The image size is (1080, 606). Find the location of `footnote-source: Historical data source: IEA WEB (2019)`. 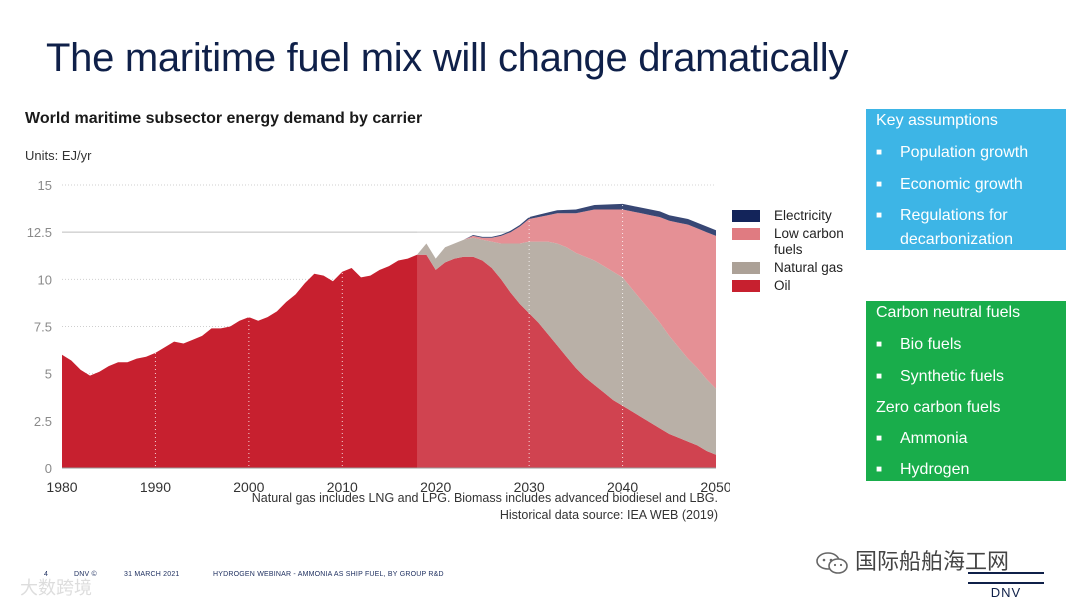

footnote-source: Historical data source: IEA WEB (2019) is located at coordinates (608, 515).